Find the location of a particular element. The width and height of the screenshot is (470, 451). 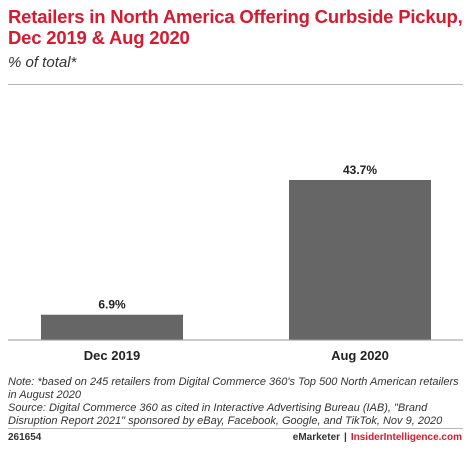

footer-brand: eMarketer | InsiderIntelligence.com is located at coordinates (377, 437).